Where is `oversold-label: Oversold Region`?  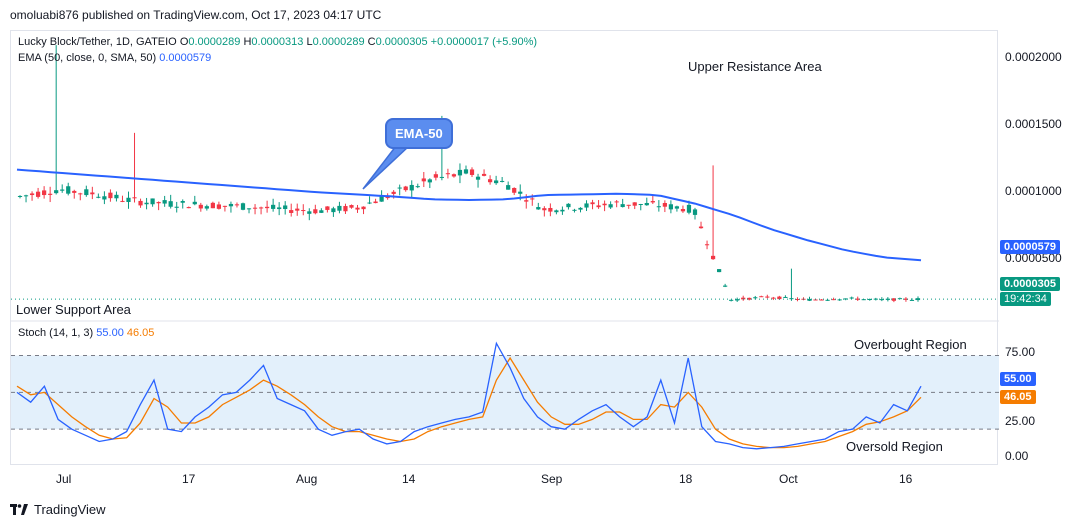 oversold-label: Oversold Region is located at coordinates (894, 446).